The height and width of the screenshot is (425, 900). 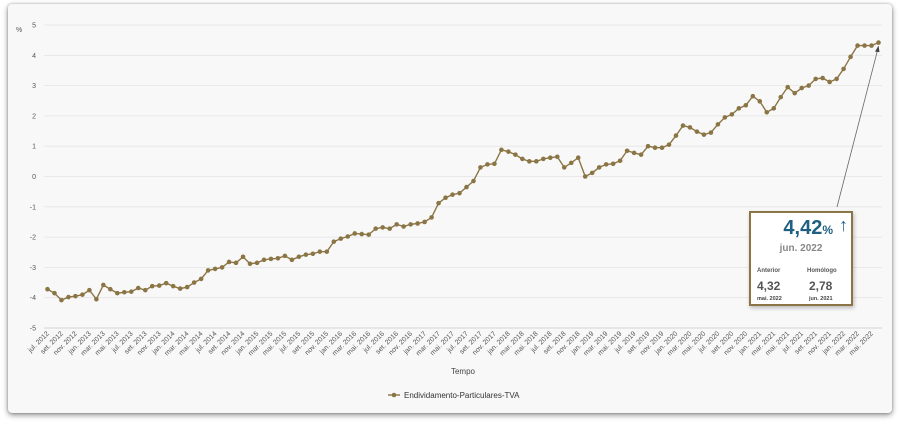 What do you see at coordinates (769, 271) in the screenshot?
I see `previous-label: Anterior` at bounding box center [769, 271].